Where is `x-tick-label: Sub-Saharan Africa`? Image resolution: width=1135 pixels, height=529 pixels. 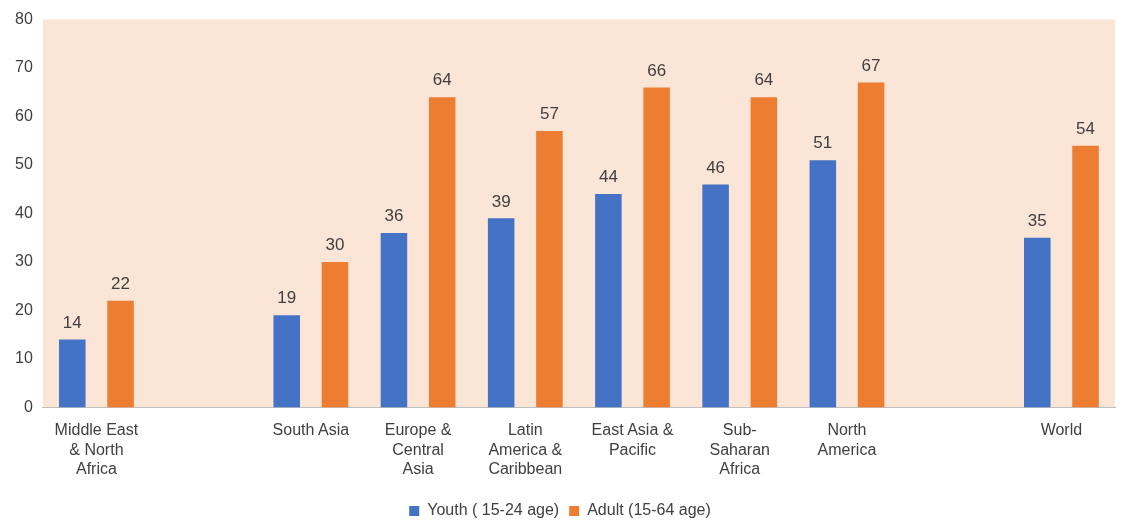 x-tick-label: Sub-Saharan Africa is located at coordinates (739, 449).